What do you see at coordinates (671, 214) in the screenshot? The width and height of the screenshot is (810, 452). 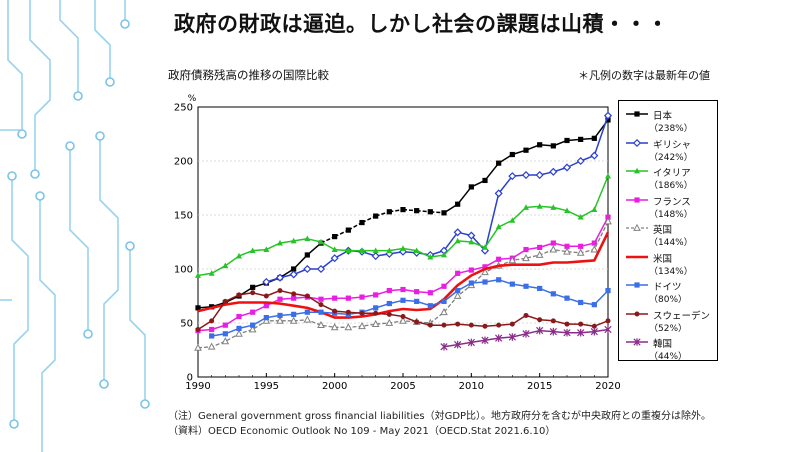 I see `legend-latest-value-france: （148%）` at bounding box center [671, 214].